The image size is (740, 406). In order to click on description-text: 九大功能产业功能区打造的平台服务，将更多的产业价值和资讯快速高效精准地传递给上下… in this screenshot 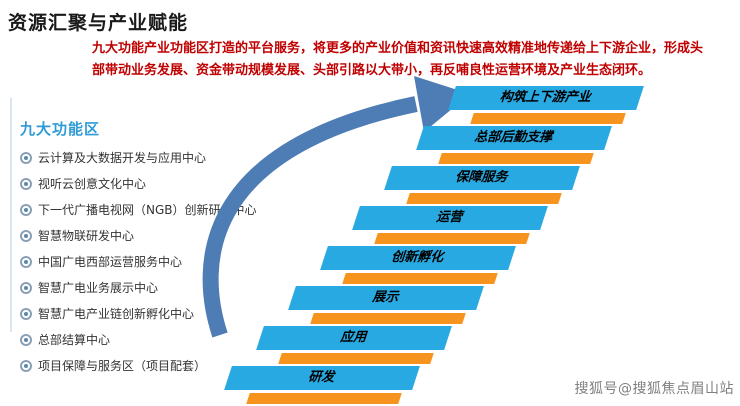, I will do `click(398, 60)`.